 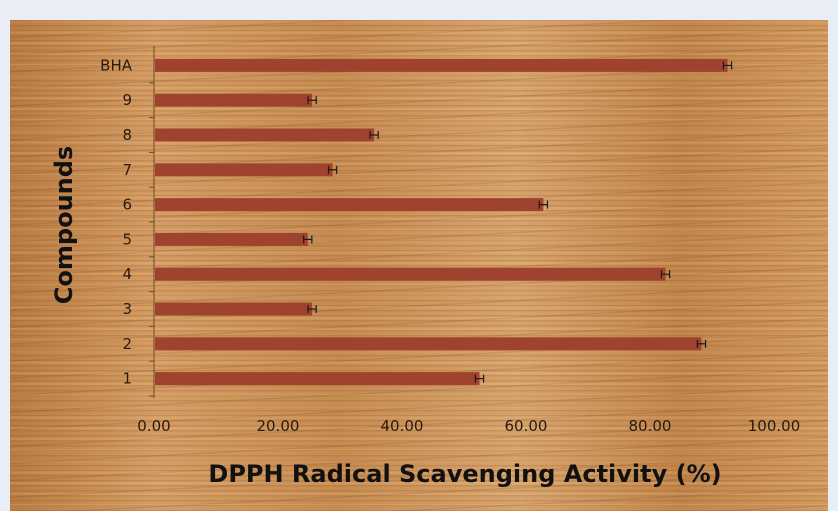 I want to click on category-label: 9, so click(x=127, y=100).